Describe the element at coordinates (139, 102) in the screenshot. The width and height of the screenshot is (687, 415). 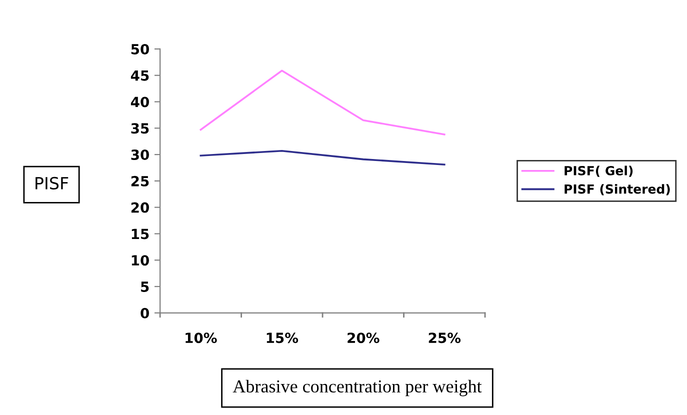
I see `y-tick-label: 40` at that location.